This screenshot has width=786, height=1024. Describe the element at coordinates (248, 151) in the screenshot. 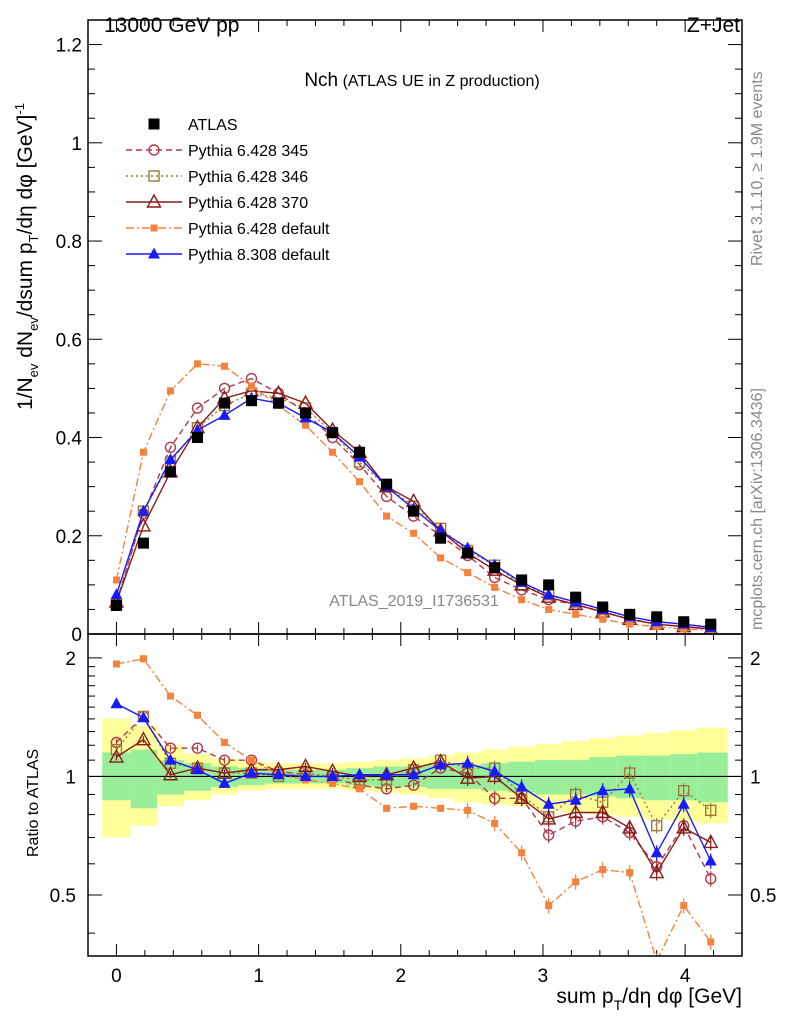

I see `legend-series-1-label: Pythia 6.428 345` at that location.